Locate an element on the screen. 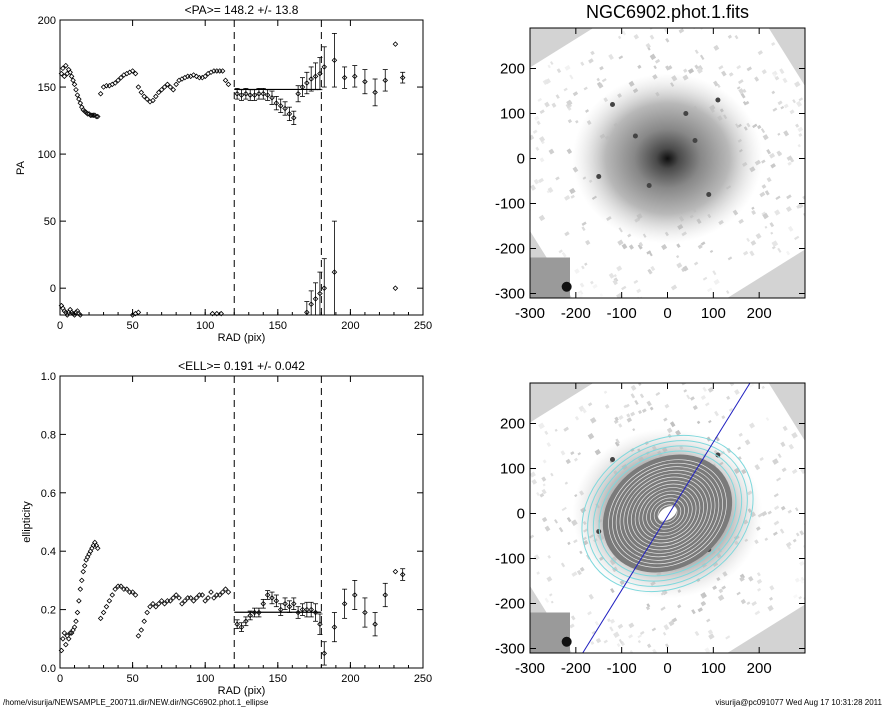 The image size is (885, 708). img_bot-corner-patch is located at coordinates (550, 632).